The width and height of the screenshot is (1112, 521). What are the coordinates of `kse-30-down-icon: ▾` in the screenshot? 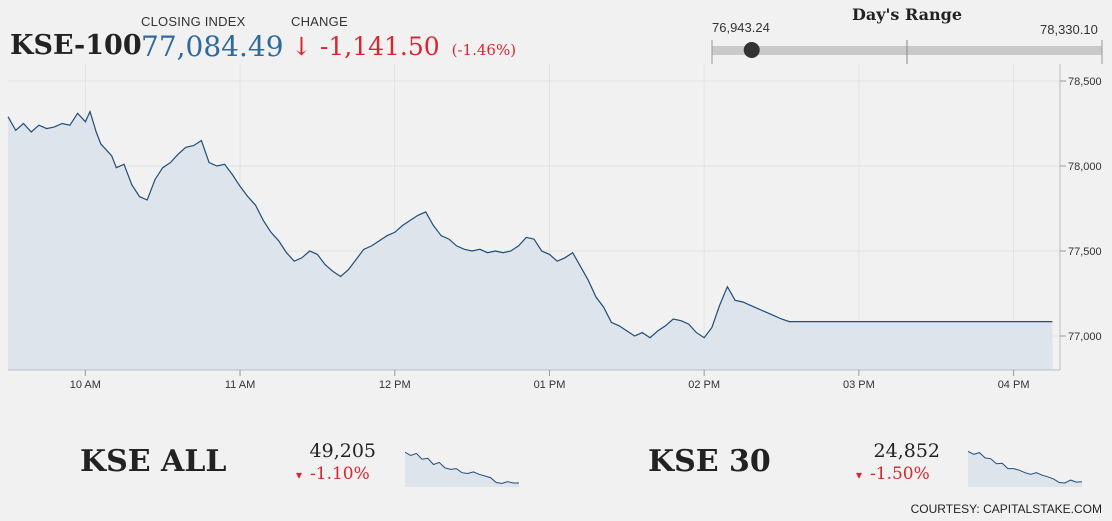 It's located at (859, 475).